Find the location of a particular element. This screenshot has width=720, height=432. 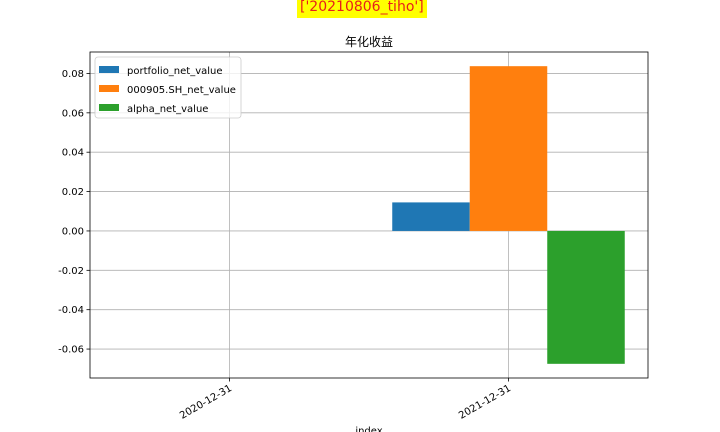

y-tick-label: 0.02 is located at coordinates (73, 192).